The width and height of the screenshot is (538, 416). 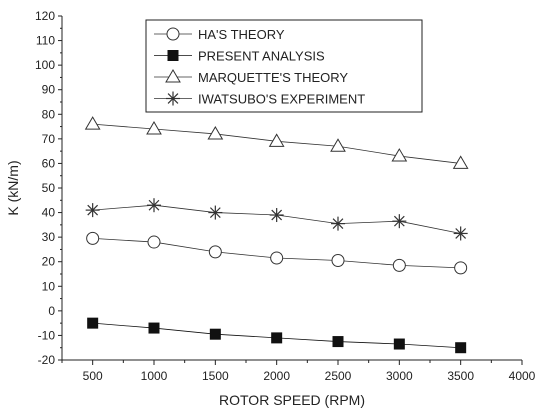 What do you see at coordinates (45, 41) in the screenshot?
I see `y-tick-label: 110` at bounding box center [45, 41].